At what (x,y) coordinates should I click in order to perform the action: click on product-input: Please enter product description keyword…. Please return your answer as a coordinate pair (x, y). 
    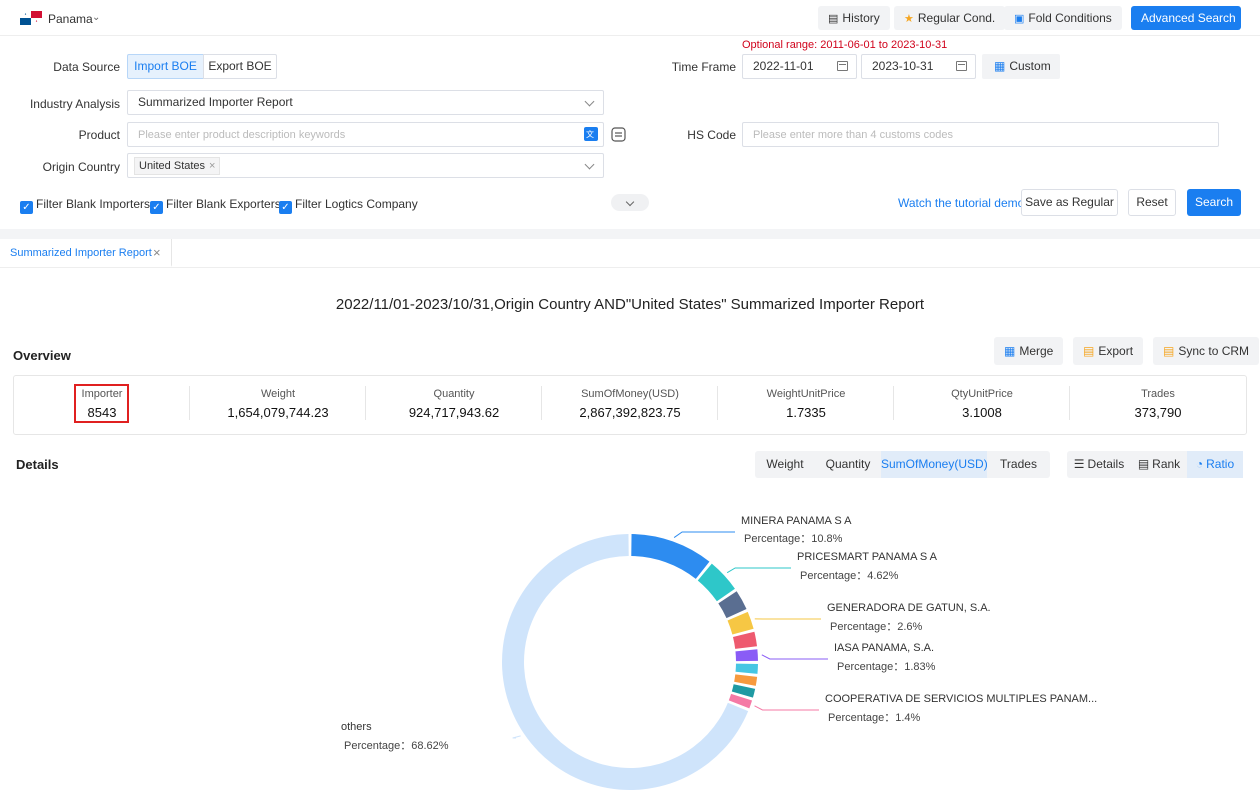
    Looking at the image, I should click on (365, 134).